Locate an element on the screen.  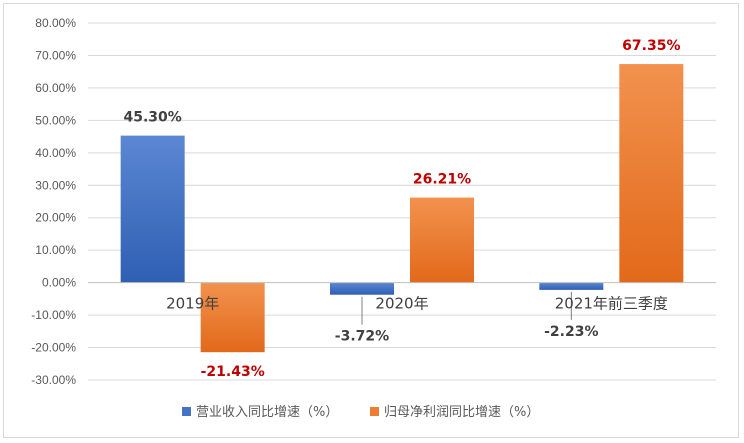
data-label: 67.35% is located at coordinates (651, 46).